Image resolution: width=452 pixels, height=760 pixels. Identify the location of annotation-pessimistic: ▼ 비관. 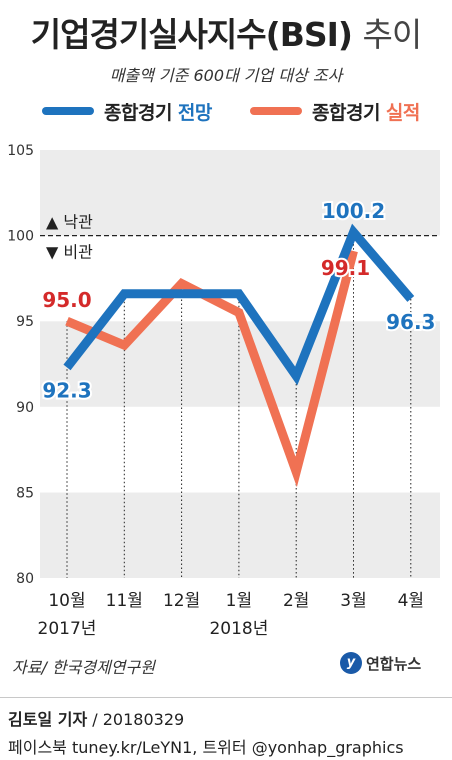
(69, 252).